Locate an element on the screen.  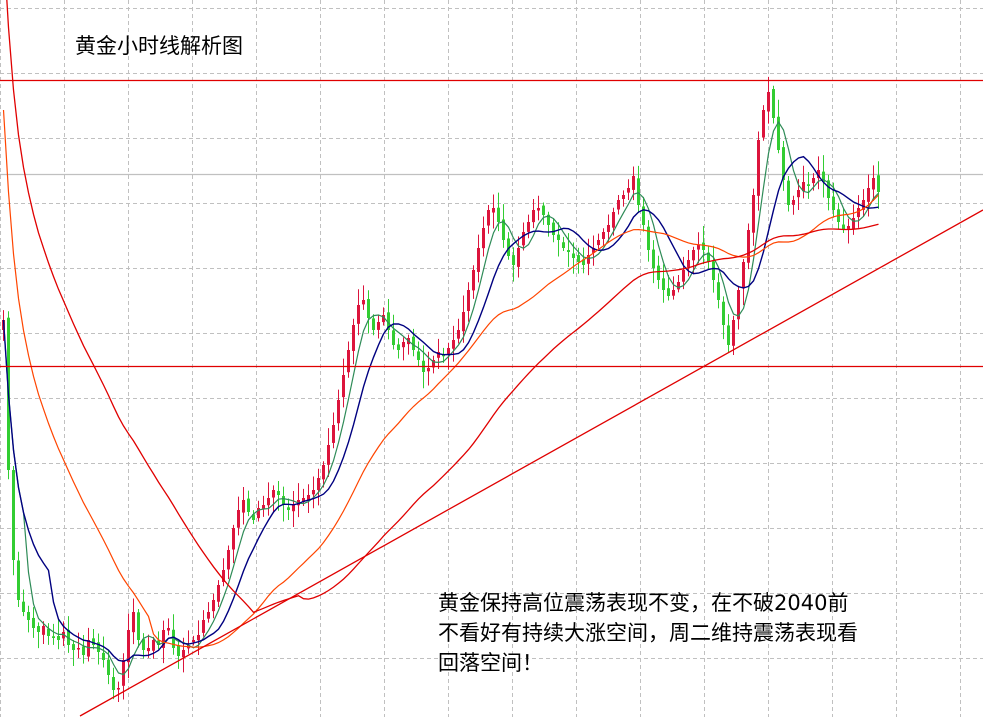
chart-title: 黄金小时线解析图 is located at coordinates (159, 46).